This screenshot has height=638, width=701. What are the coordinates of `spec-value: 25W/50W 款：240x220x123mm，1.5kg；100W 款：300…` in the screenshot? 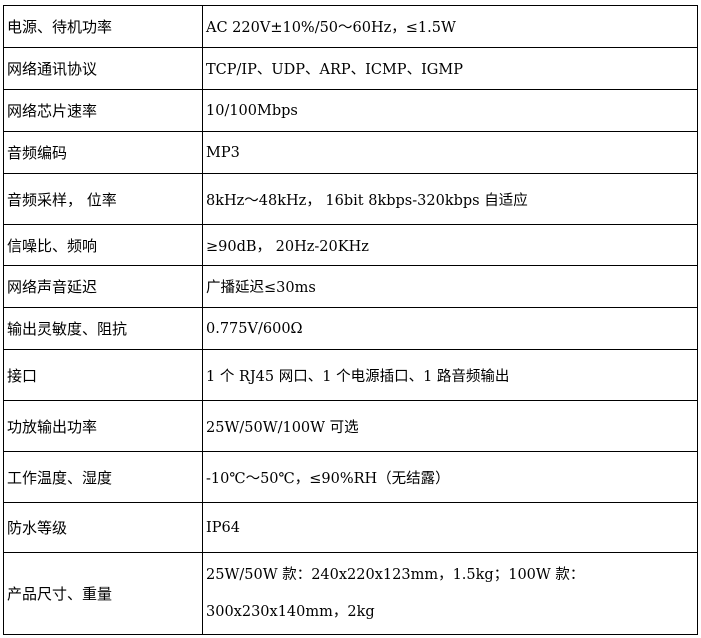 It's located at (450, 593).